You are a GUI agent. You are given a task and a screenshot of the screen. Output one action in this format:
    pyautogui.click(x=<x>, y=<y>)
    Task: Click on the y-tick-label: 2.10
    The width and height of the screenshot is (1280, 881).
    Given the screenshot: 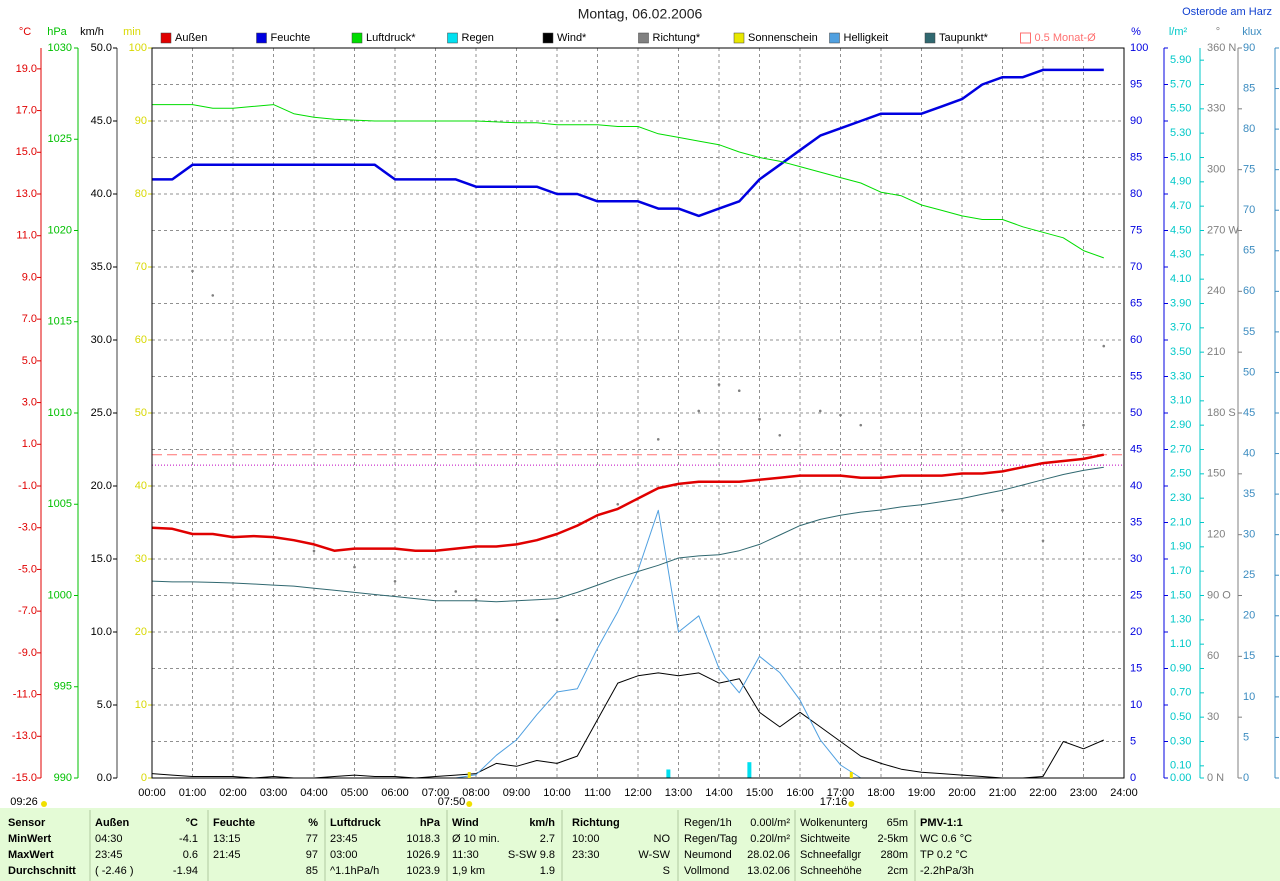 What is the action you would take?
    pyautogui.click(x=1180, y=522)
    